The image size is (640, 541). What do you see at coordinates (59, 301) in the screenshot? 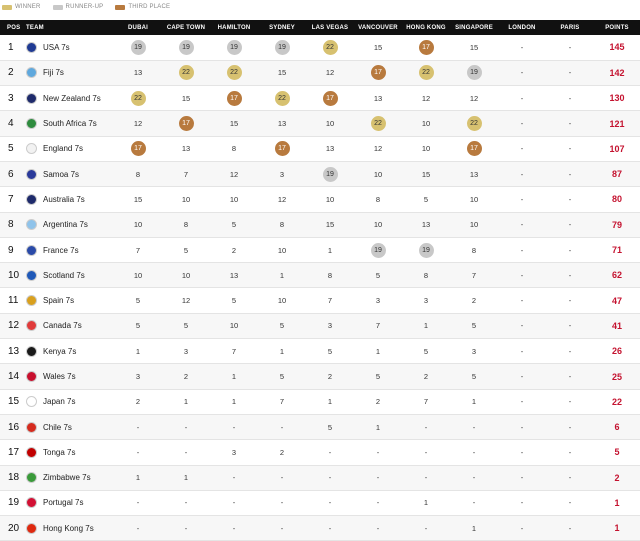
I see `team-name: Spain 7s` at bounding box center [59, 301].